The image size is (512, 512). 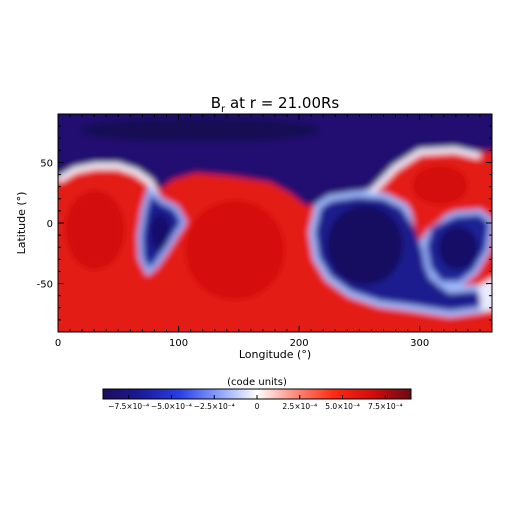 I want to click on negative-wedge-80-edge, so click(x=162, y=230).